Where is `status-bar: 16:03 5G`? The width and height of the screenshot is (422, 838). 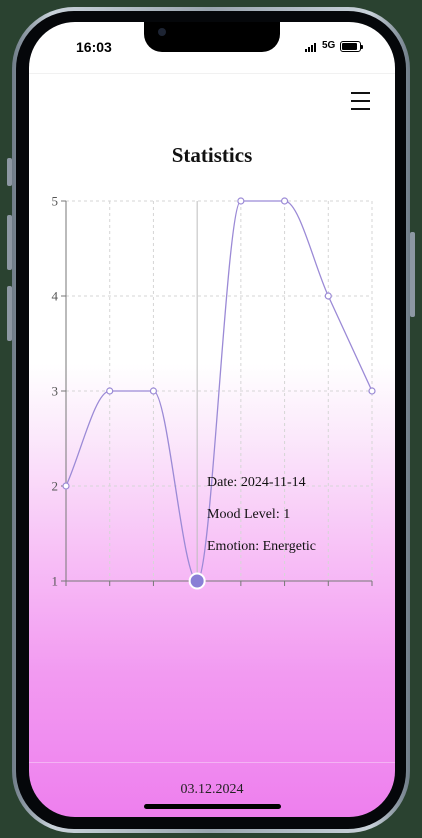
status-bar: 16:03 5G is located at coordinates (212, 48).